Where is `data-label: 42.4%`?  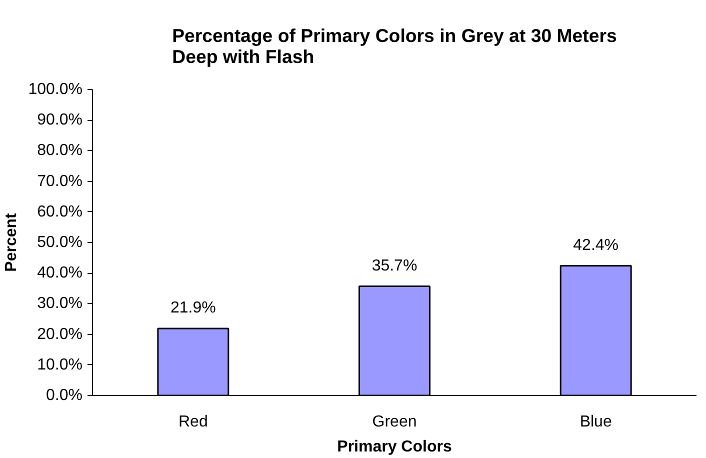
data-label: 42.4% is located at coordinates (596, 245).